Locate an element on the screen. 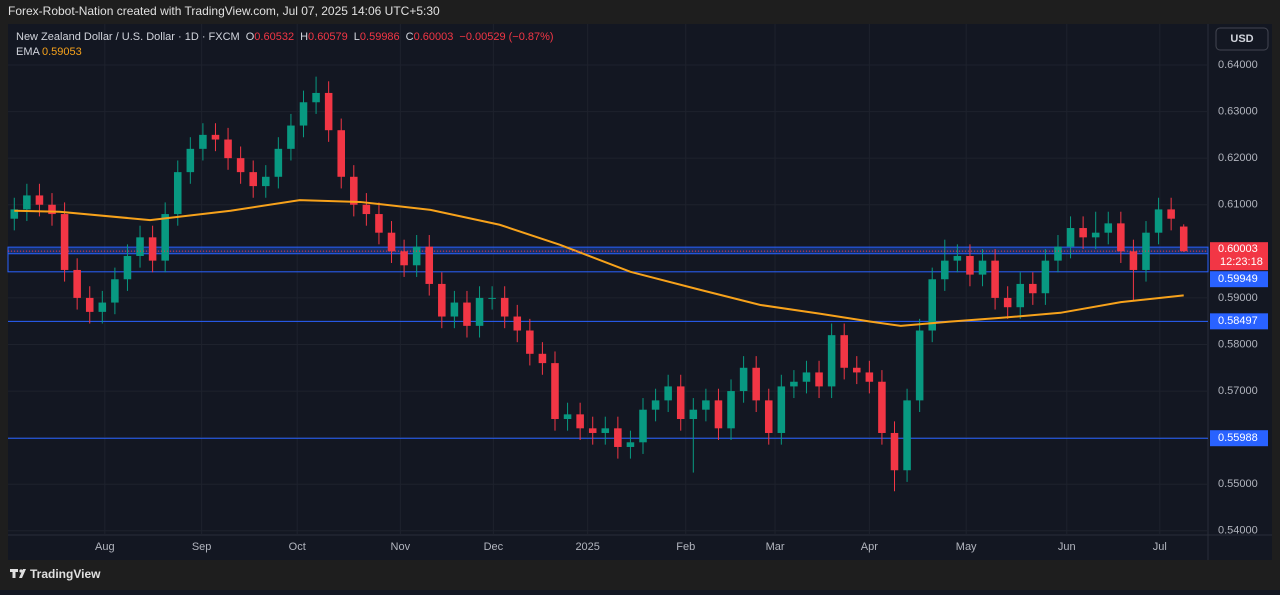 The image size is (1280, 595). x-tick-label: Sep is located at coordinates (202, 547).